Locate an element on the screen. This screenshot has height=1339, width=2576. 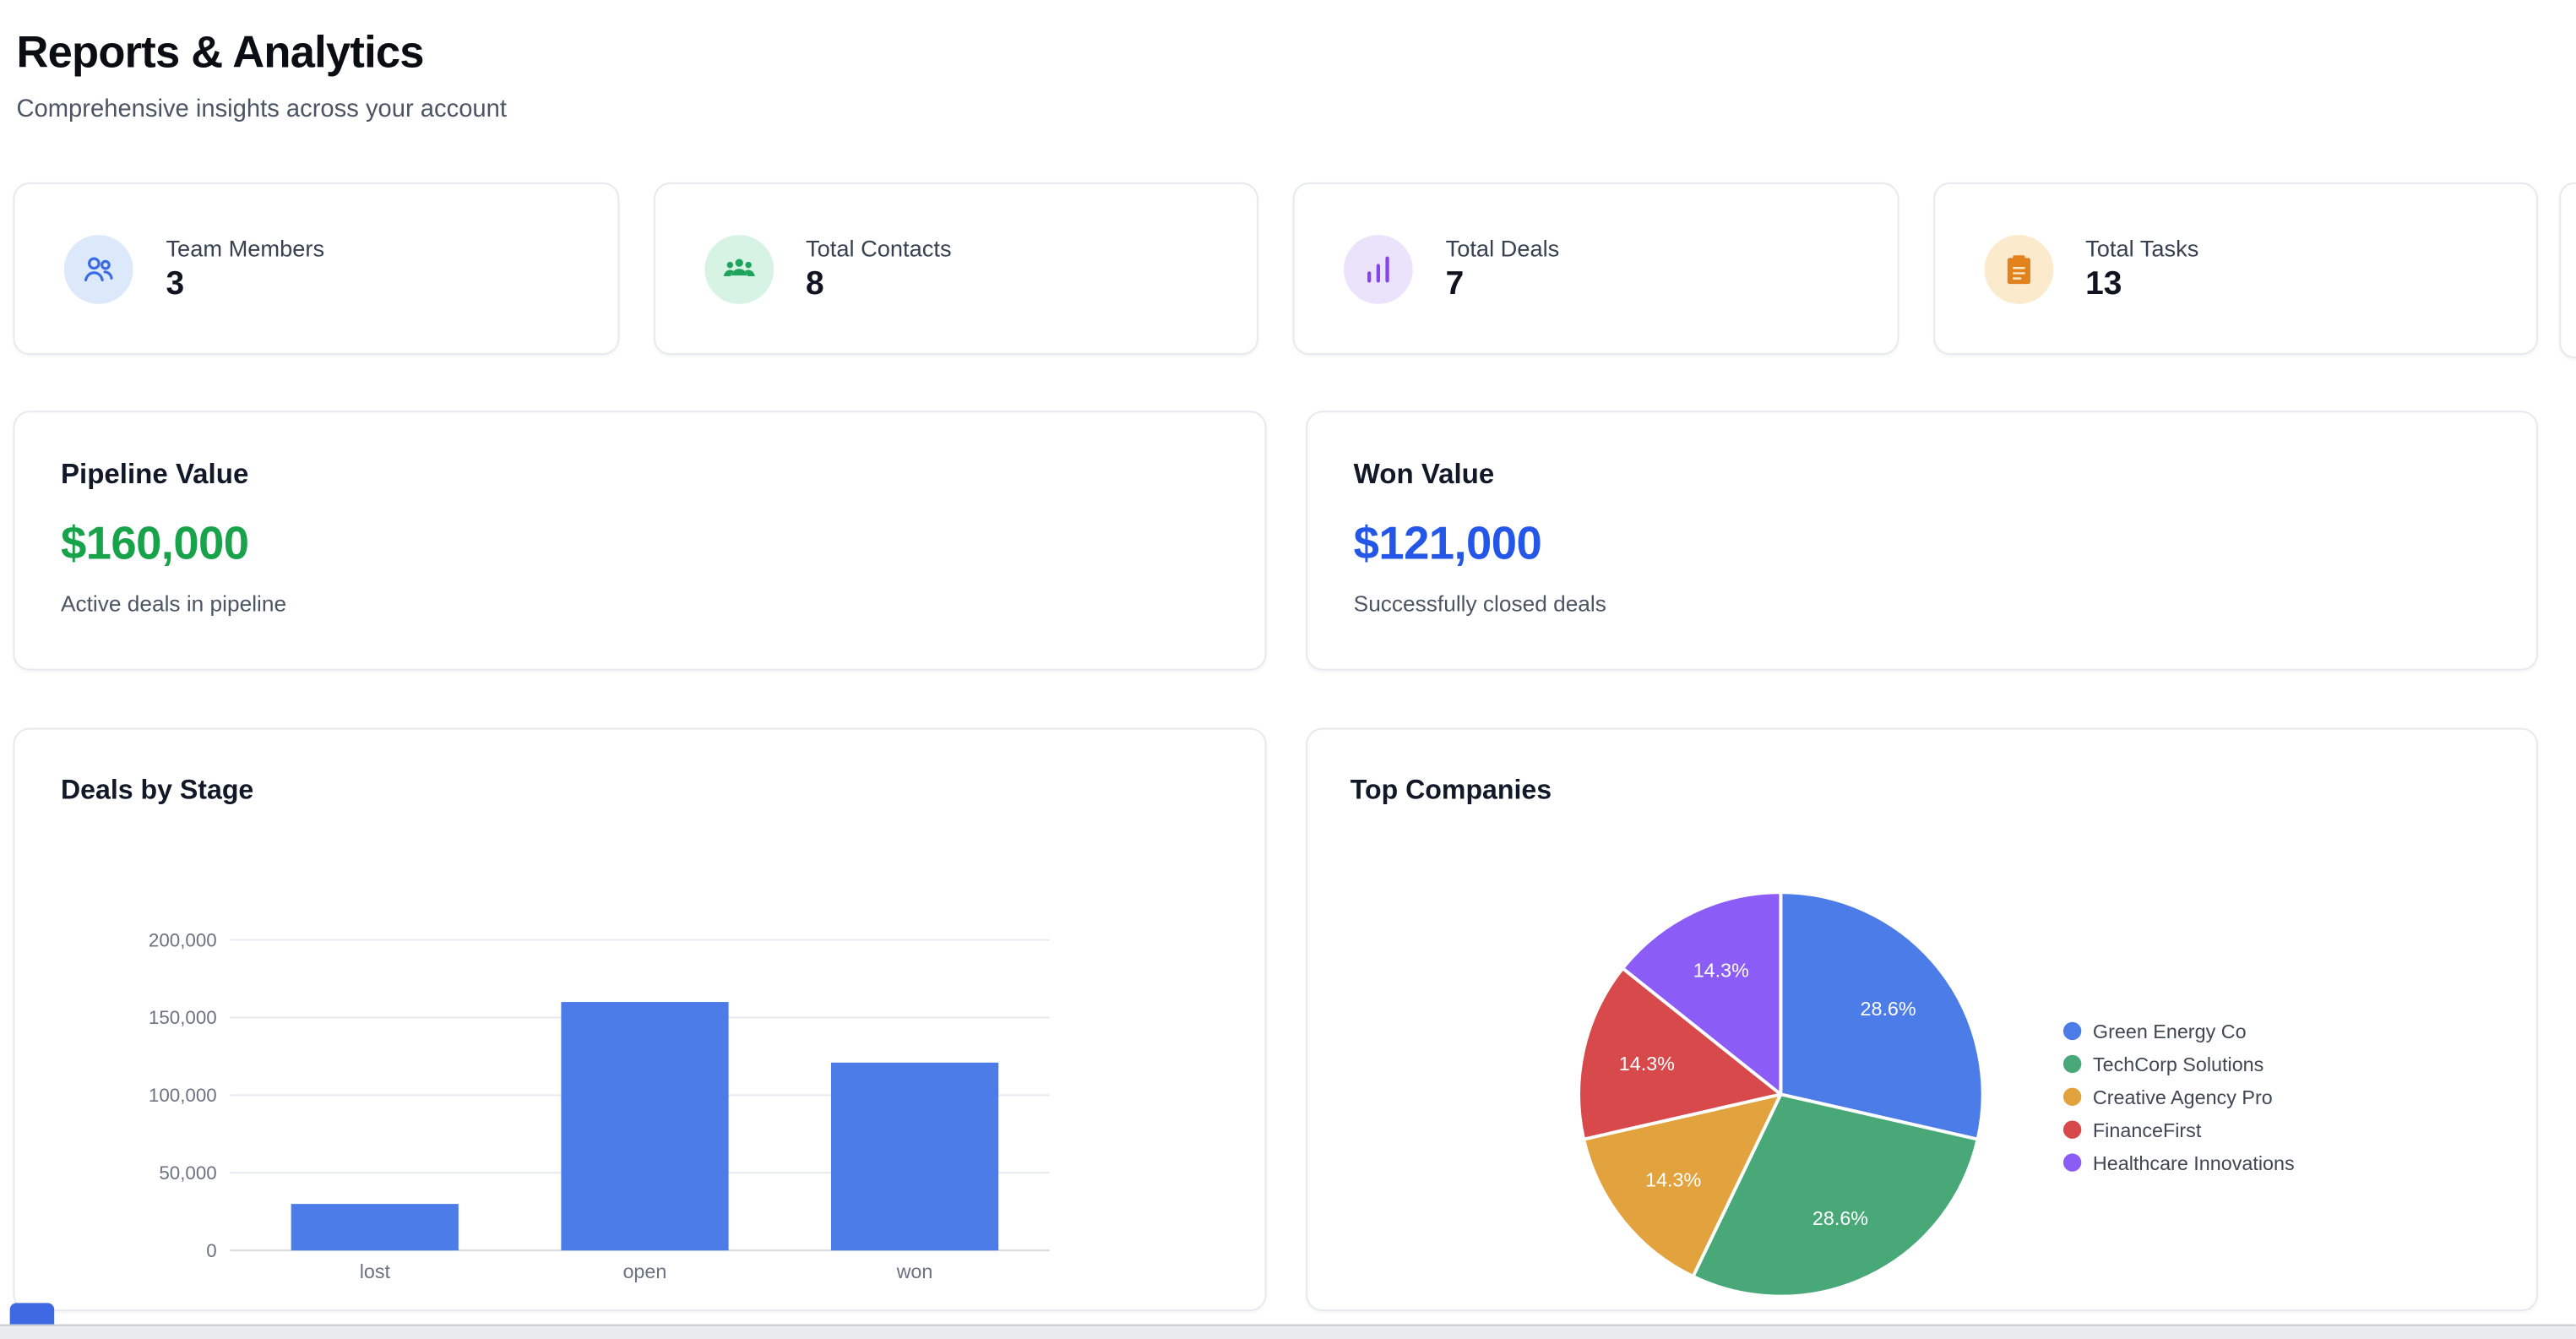
stat-text: Total Tasks 13 is located at coordinates (2141, 268).